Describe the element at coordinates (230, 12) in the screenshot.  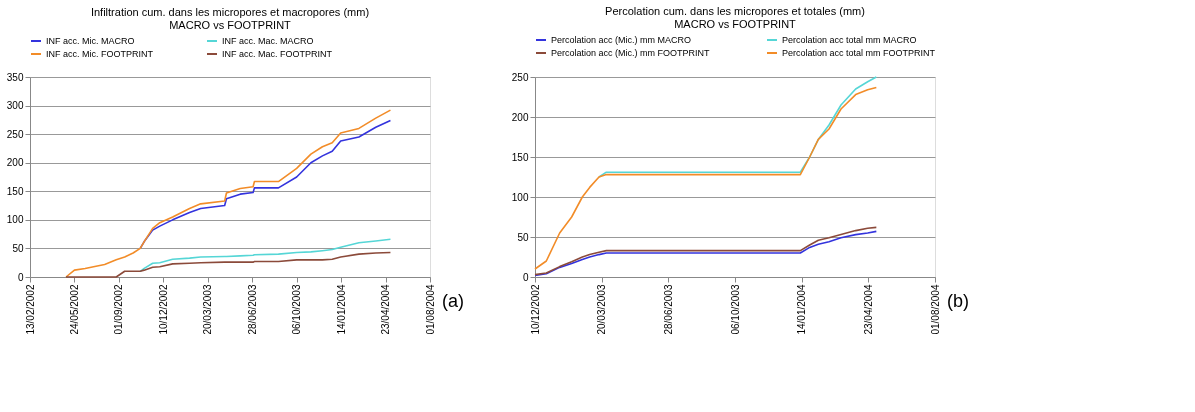
I see `chart-title: Infiltration cum. dans les micropores et macropores (mm)` at that location.